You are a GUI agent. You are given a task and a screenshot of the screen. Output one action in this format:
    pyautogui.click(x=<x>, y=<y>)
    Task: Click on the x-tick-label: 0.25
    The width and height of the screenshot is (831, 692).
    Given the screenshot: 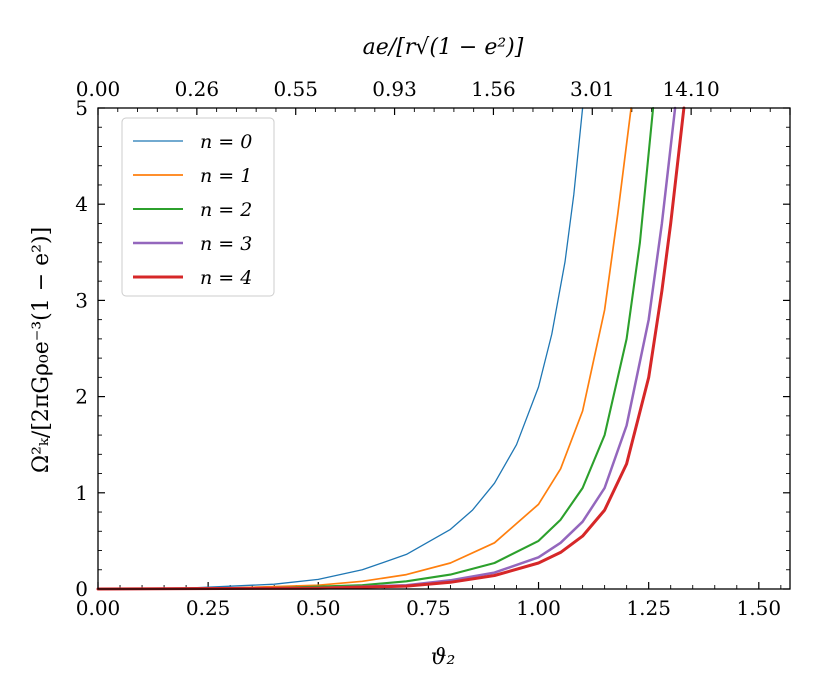 What is the action you would take?
    pyautogui.click(x=208, y=608)
    